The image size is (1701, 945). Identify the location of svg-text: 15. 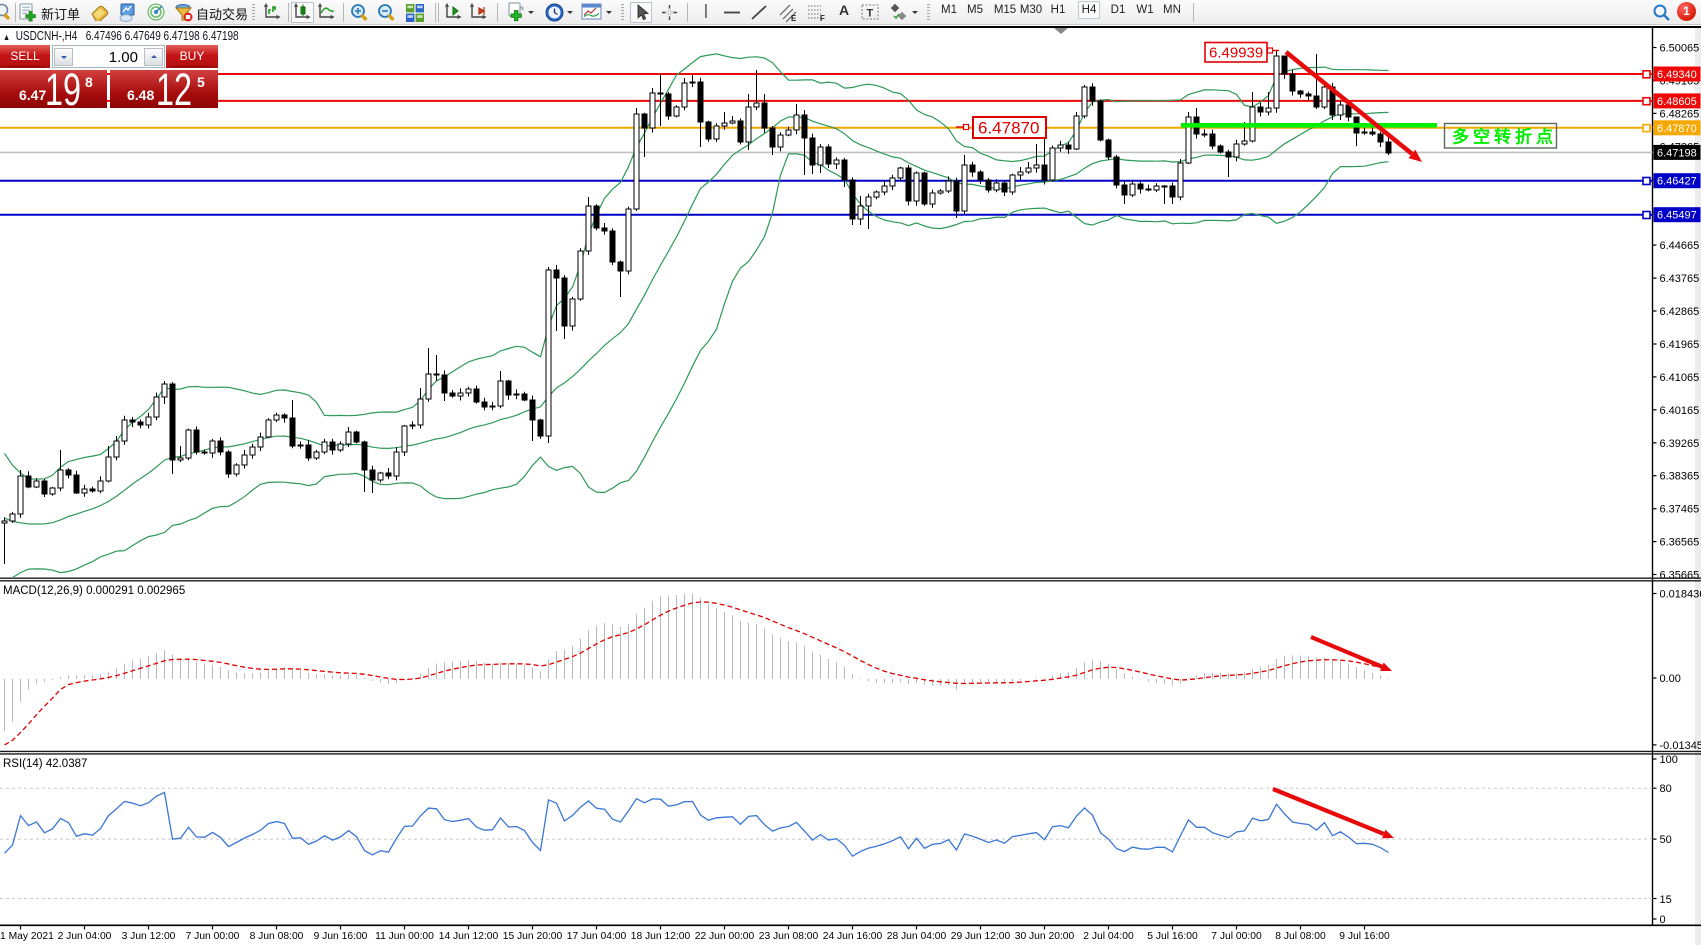
(1666, 900).